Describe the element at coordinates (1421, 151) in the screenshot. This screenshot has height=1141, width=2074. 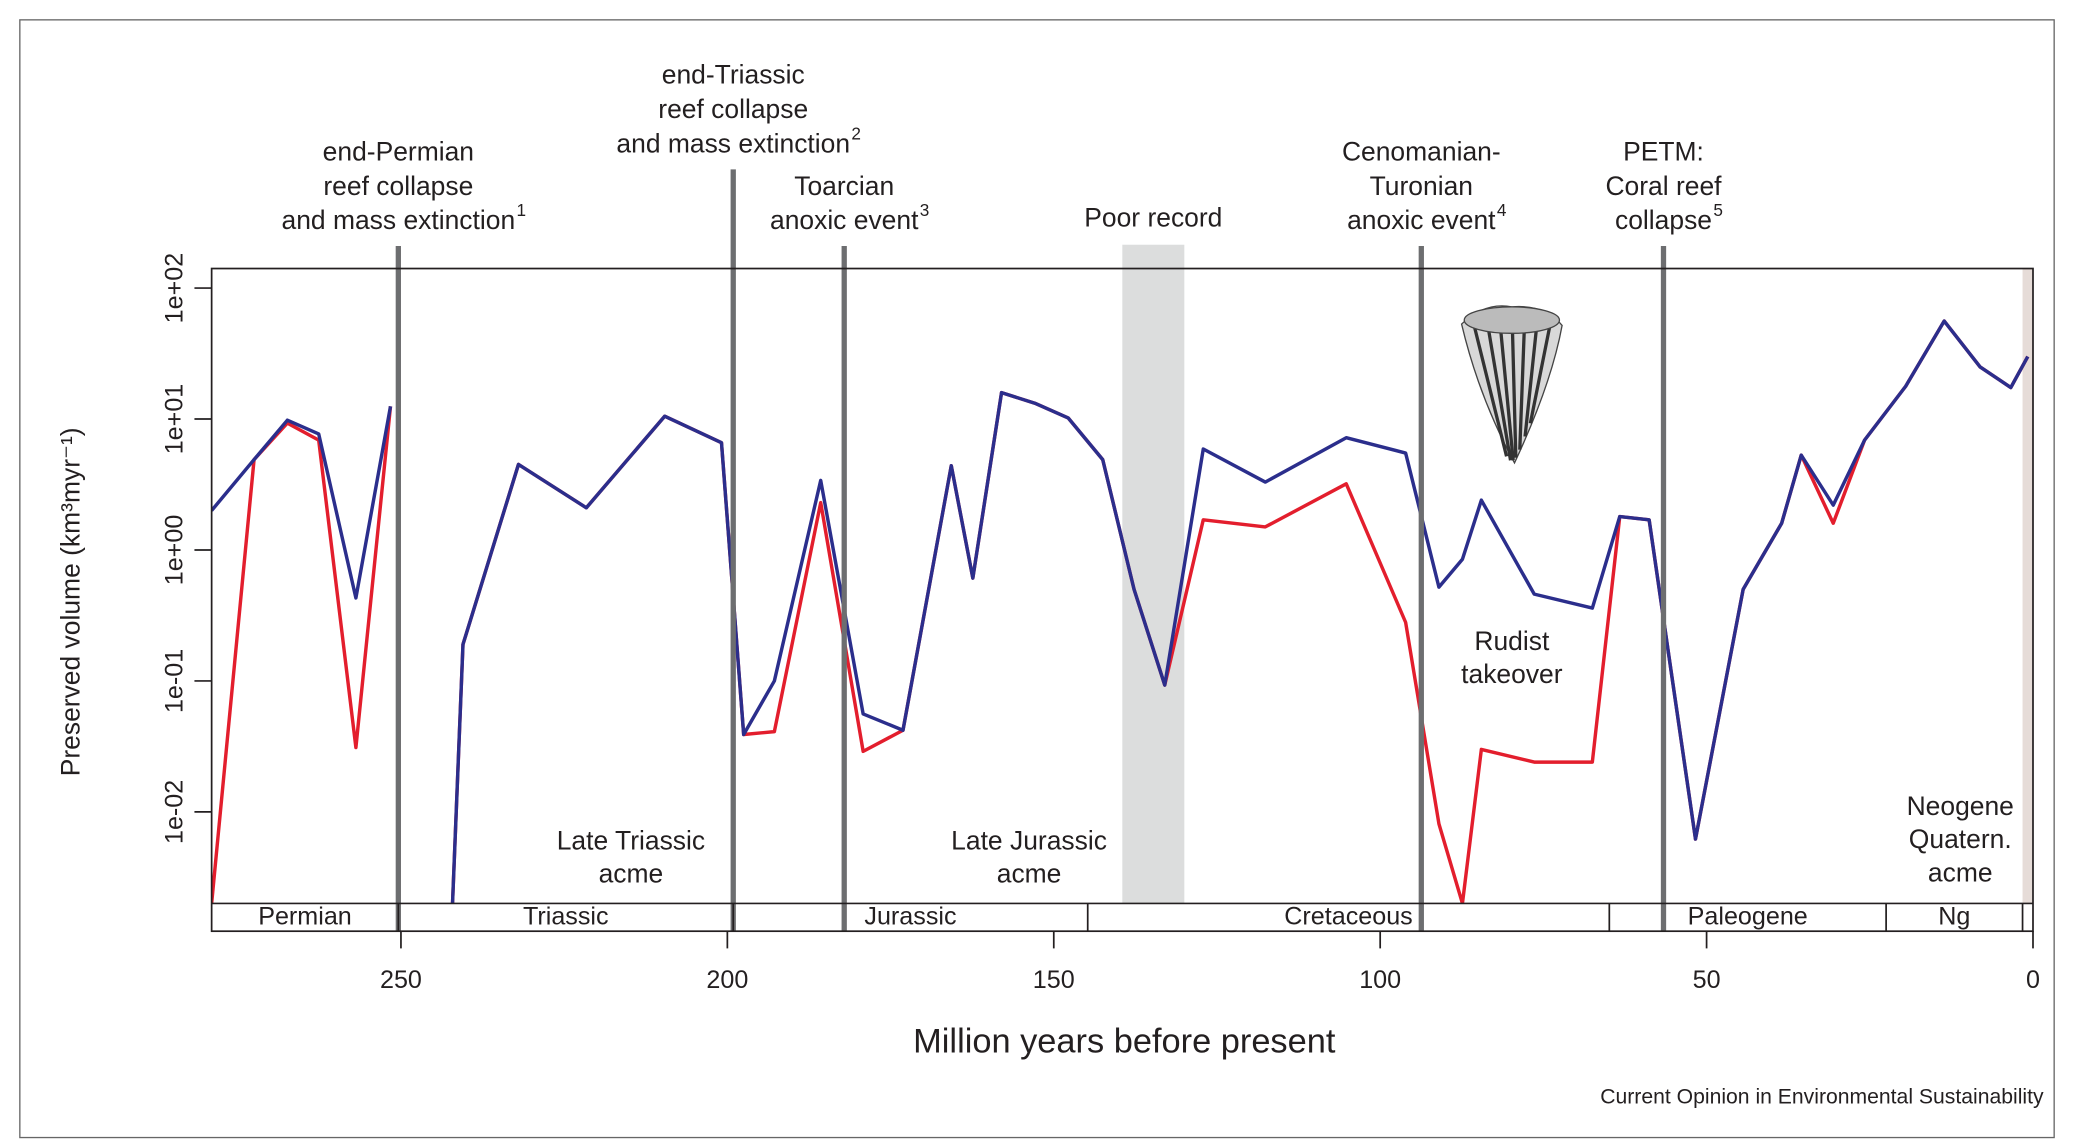
I see `event-label: Cenomanian-` at that location.